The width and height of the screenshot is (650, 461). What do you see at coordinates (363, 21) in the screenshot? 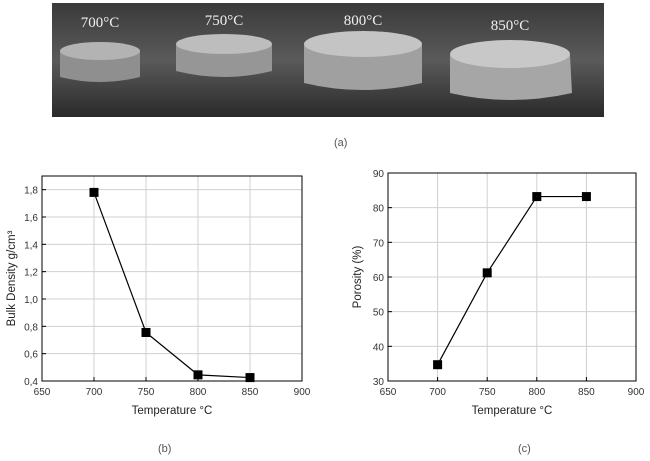
I see `photo-label: 800°C` at bounding box center [363, 21].